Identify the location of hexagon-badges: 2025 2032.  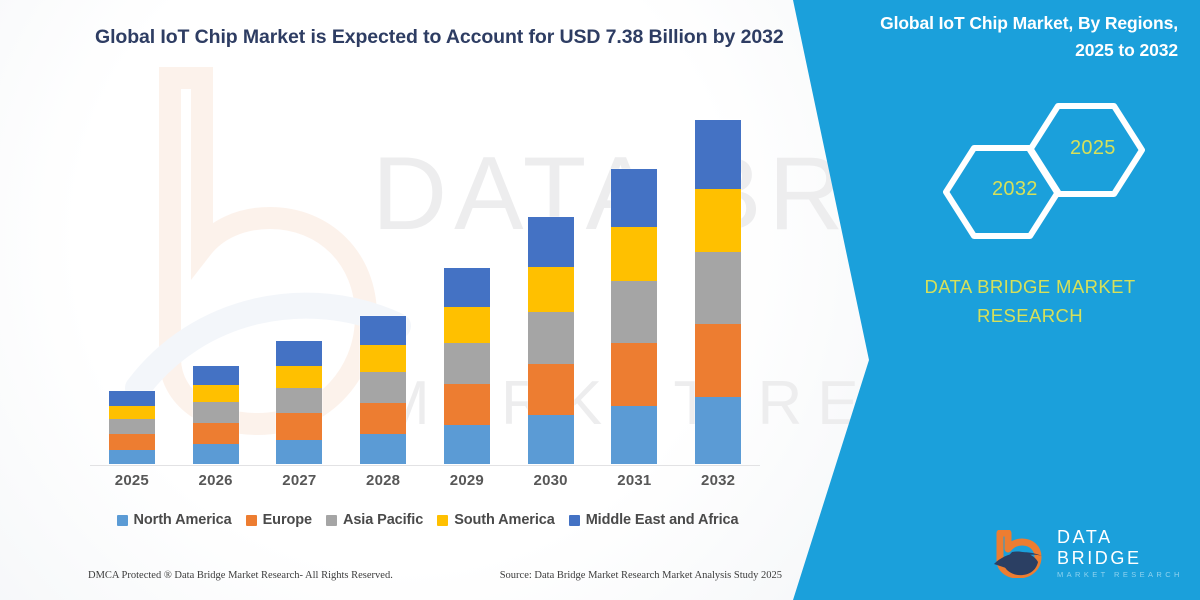
(1043, 174).